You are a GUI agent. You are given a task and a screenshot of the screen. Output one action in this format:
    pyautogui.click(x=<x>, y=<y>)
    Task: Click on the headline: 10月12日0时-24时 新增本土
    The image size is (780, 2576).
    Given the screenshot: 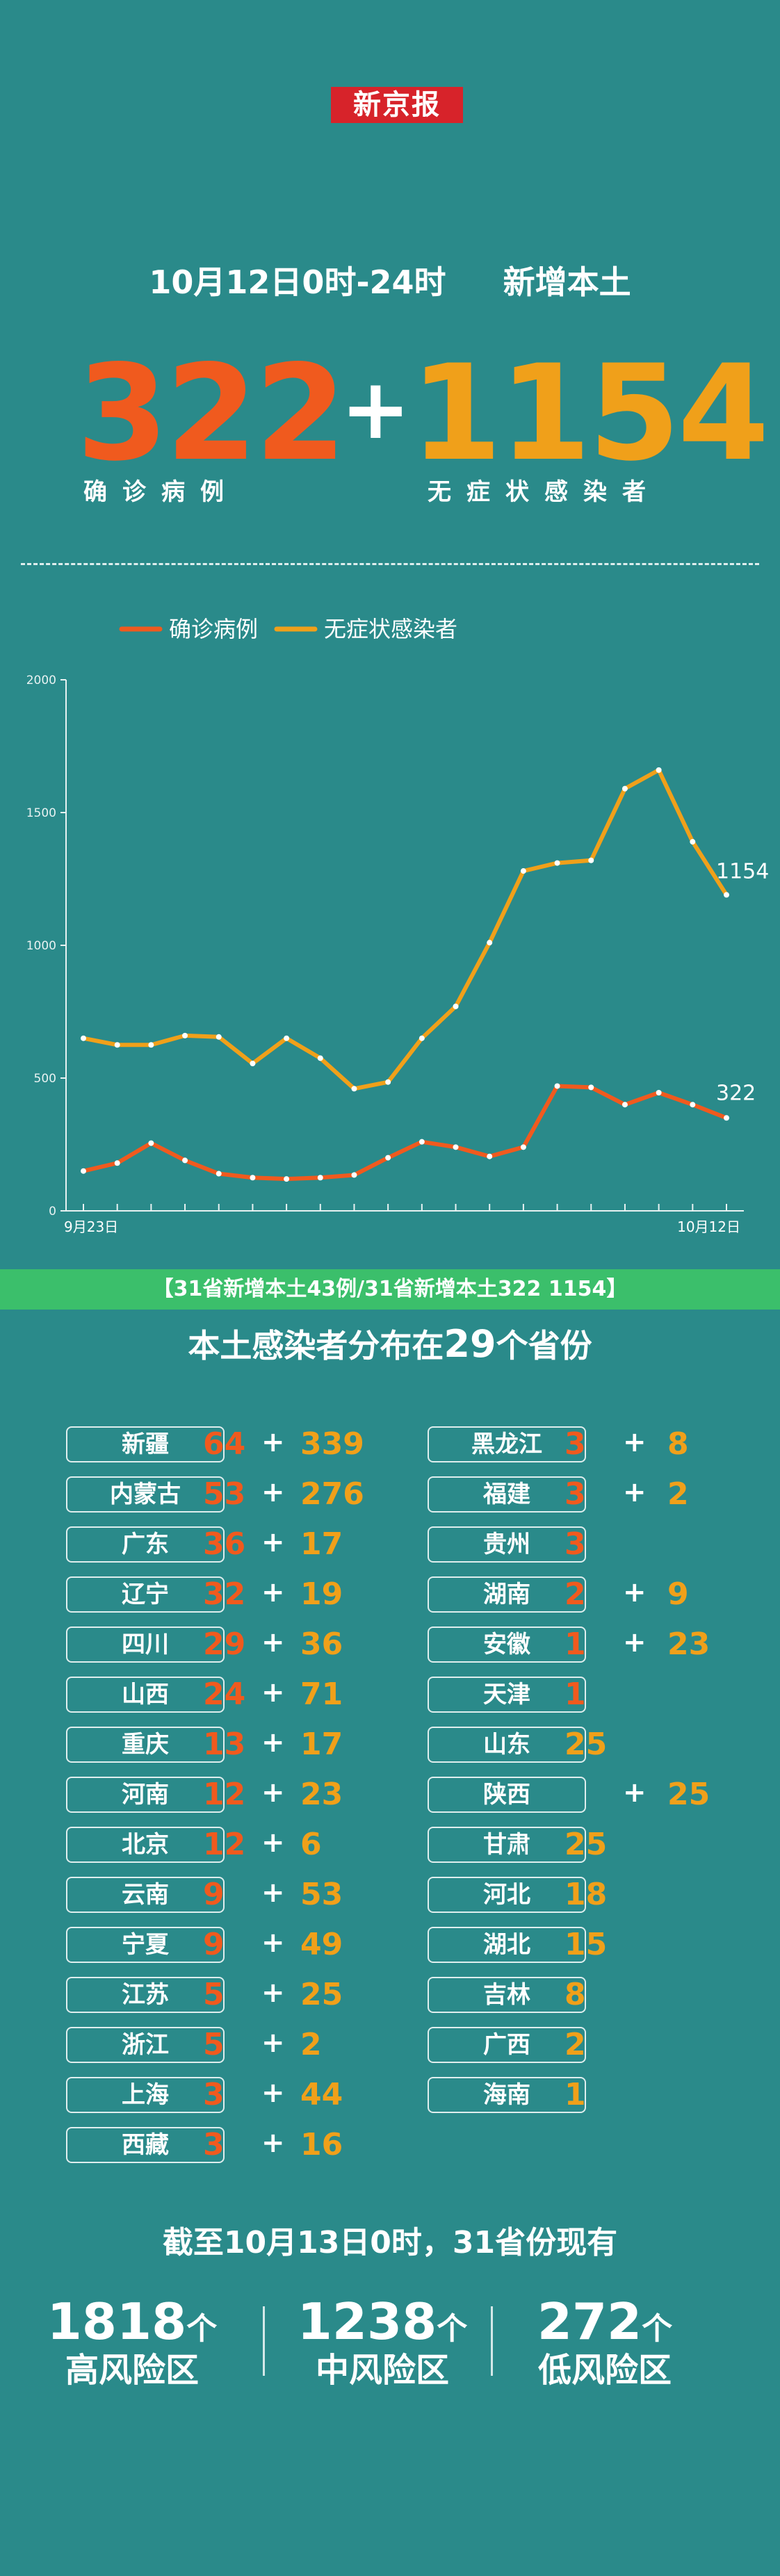 What is the action you would take?
    pyautogui.click(x=390, y=280)
    